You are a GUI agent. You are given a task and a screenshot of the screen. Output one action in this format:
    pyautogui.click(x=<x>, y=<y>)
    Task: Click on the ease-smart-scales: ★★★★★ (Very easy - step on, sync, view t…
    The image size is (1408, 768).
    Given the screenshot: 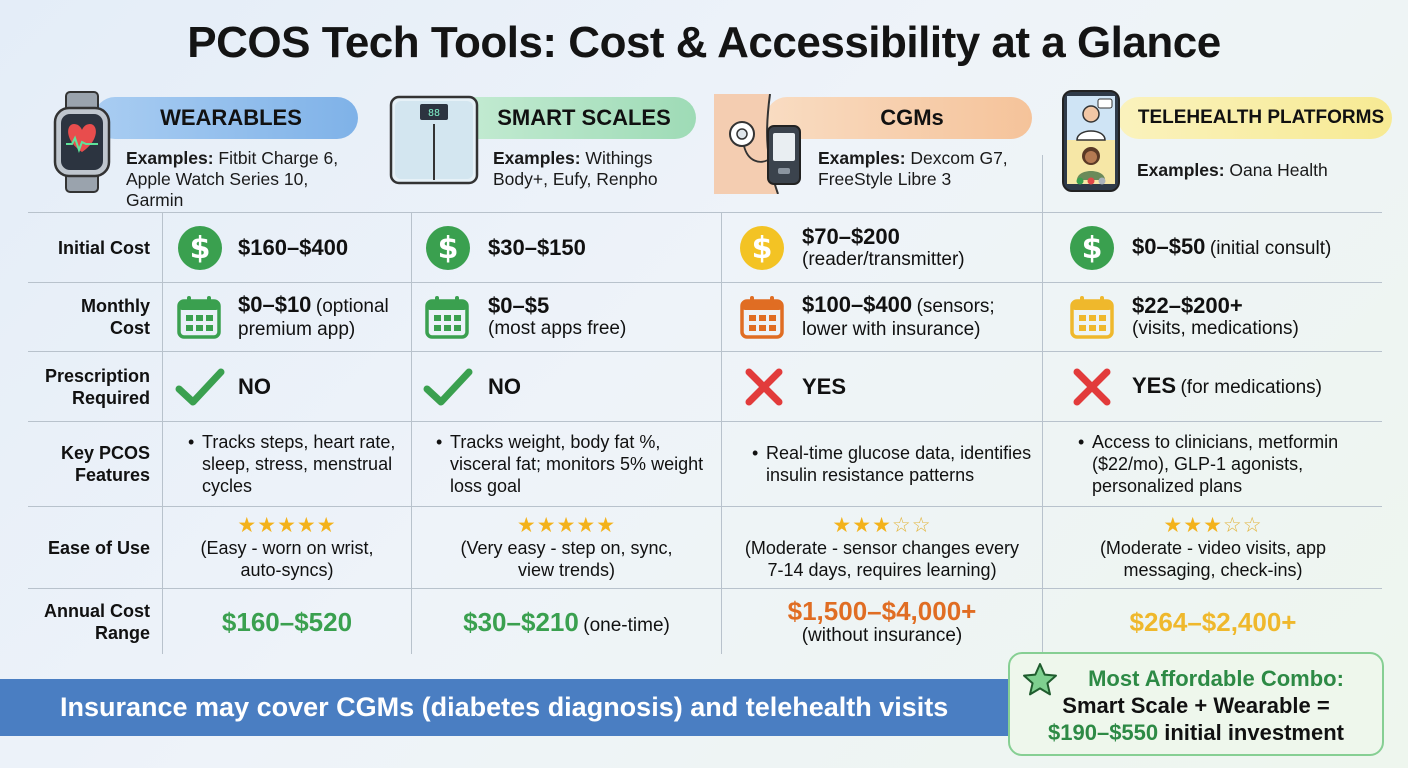 What is the action you would take?
    pyautogui.click(x=566, y=547)
    